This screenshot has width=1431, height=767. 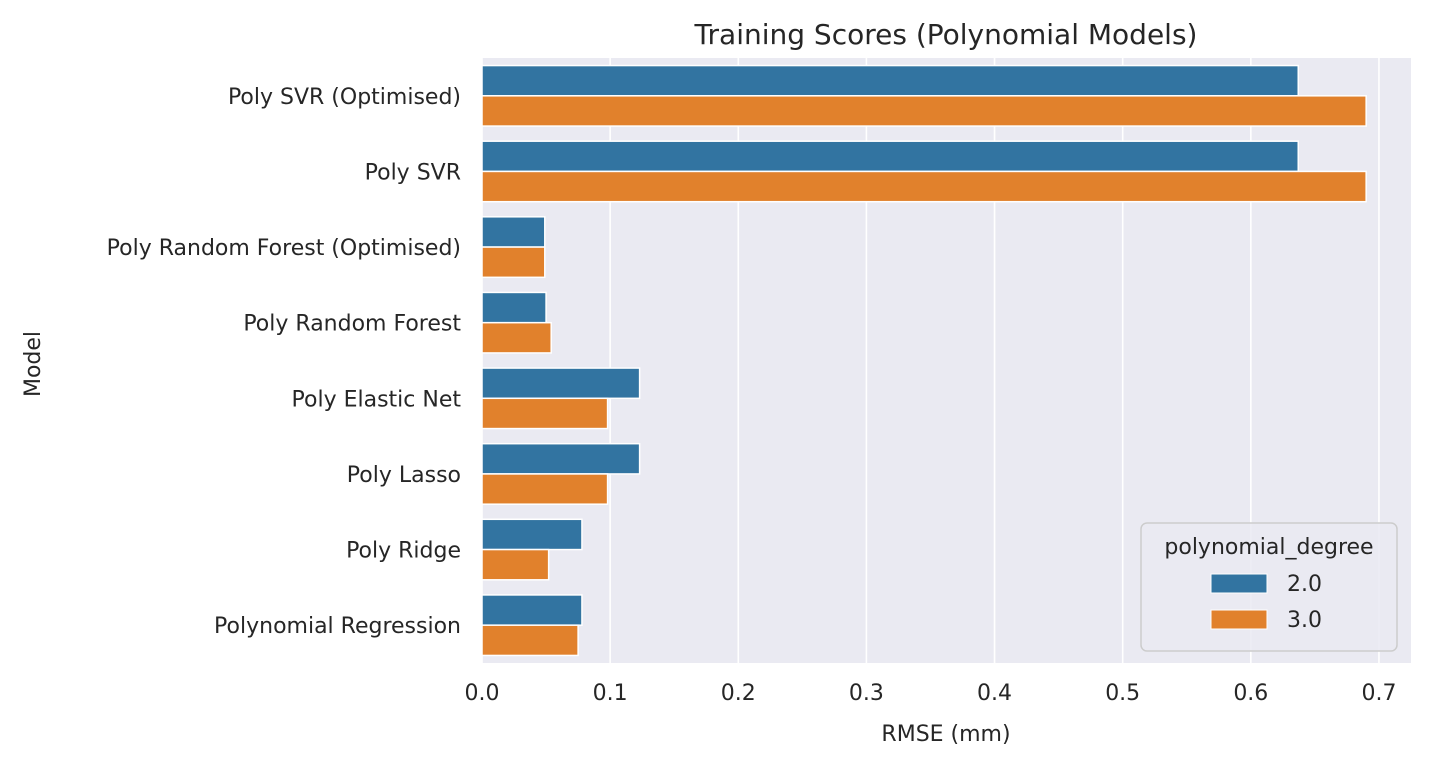 What do you see at coordinates (404, 475) in the screenshot?
I see `y-tick-label: Poly Lasso` at bounding box center [404, 475].